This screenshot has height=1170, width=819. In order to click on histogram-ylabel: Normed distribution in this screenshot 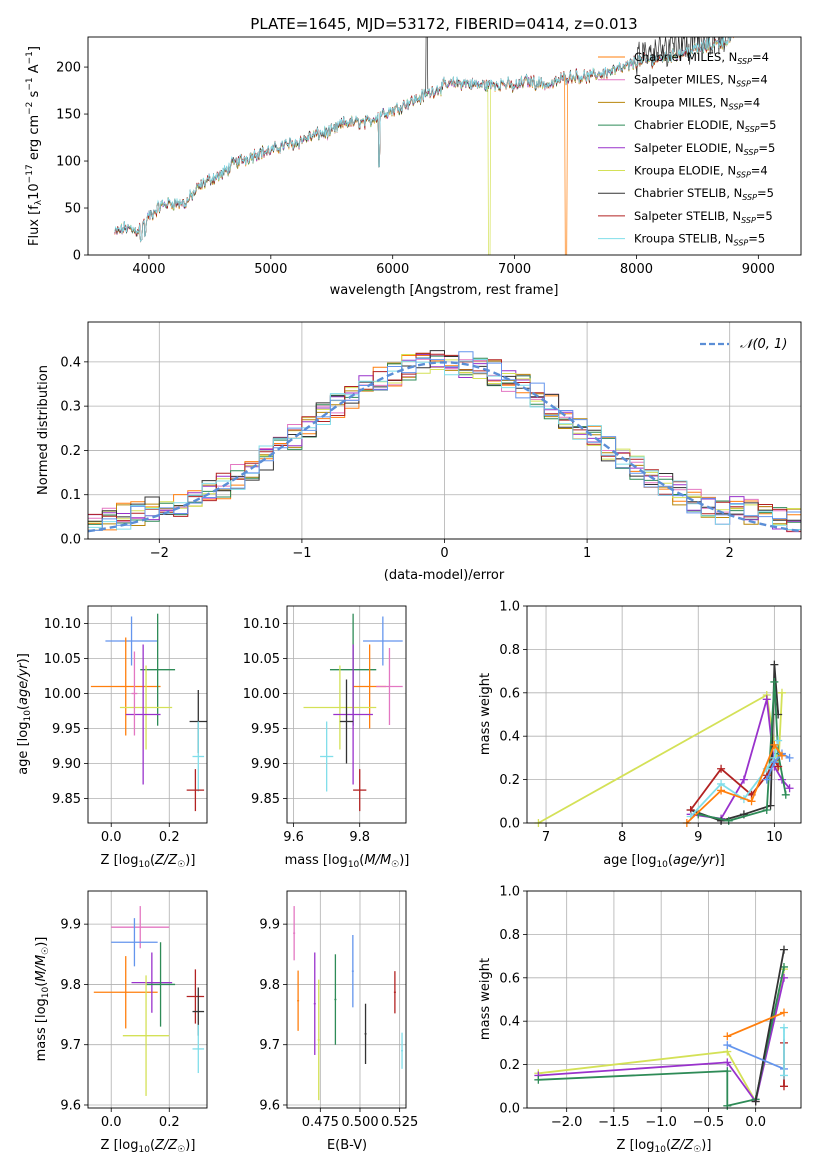, I will do `click(43, 430)`.